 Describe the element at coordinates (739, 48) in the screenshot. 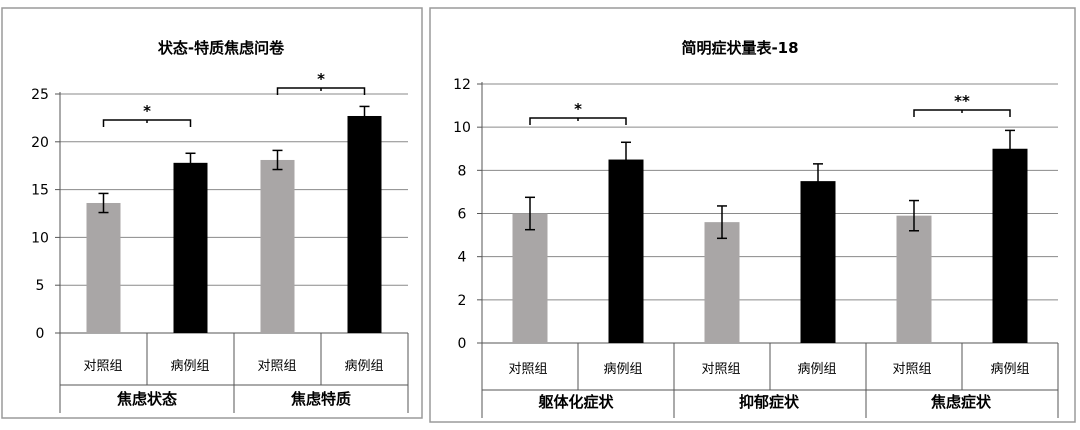

I see `chart-title-right: 简明症状量表-18` at that location.